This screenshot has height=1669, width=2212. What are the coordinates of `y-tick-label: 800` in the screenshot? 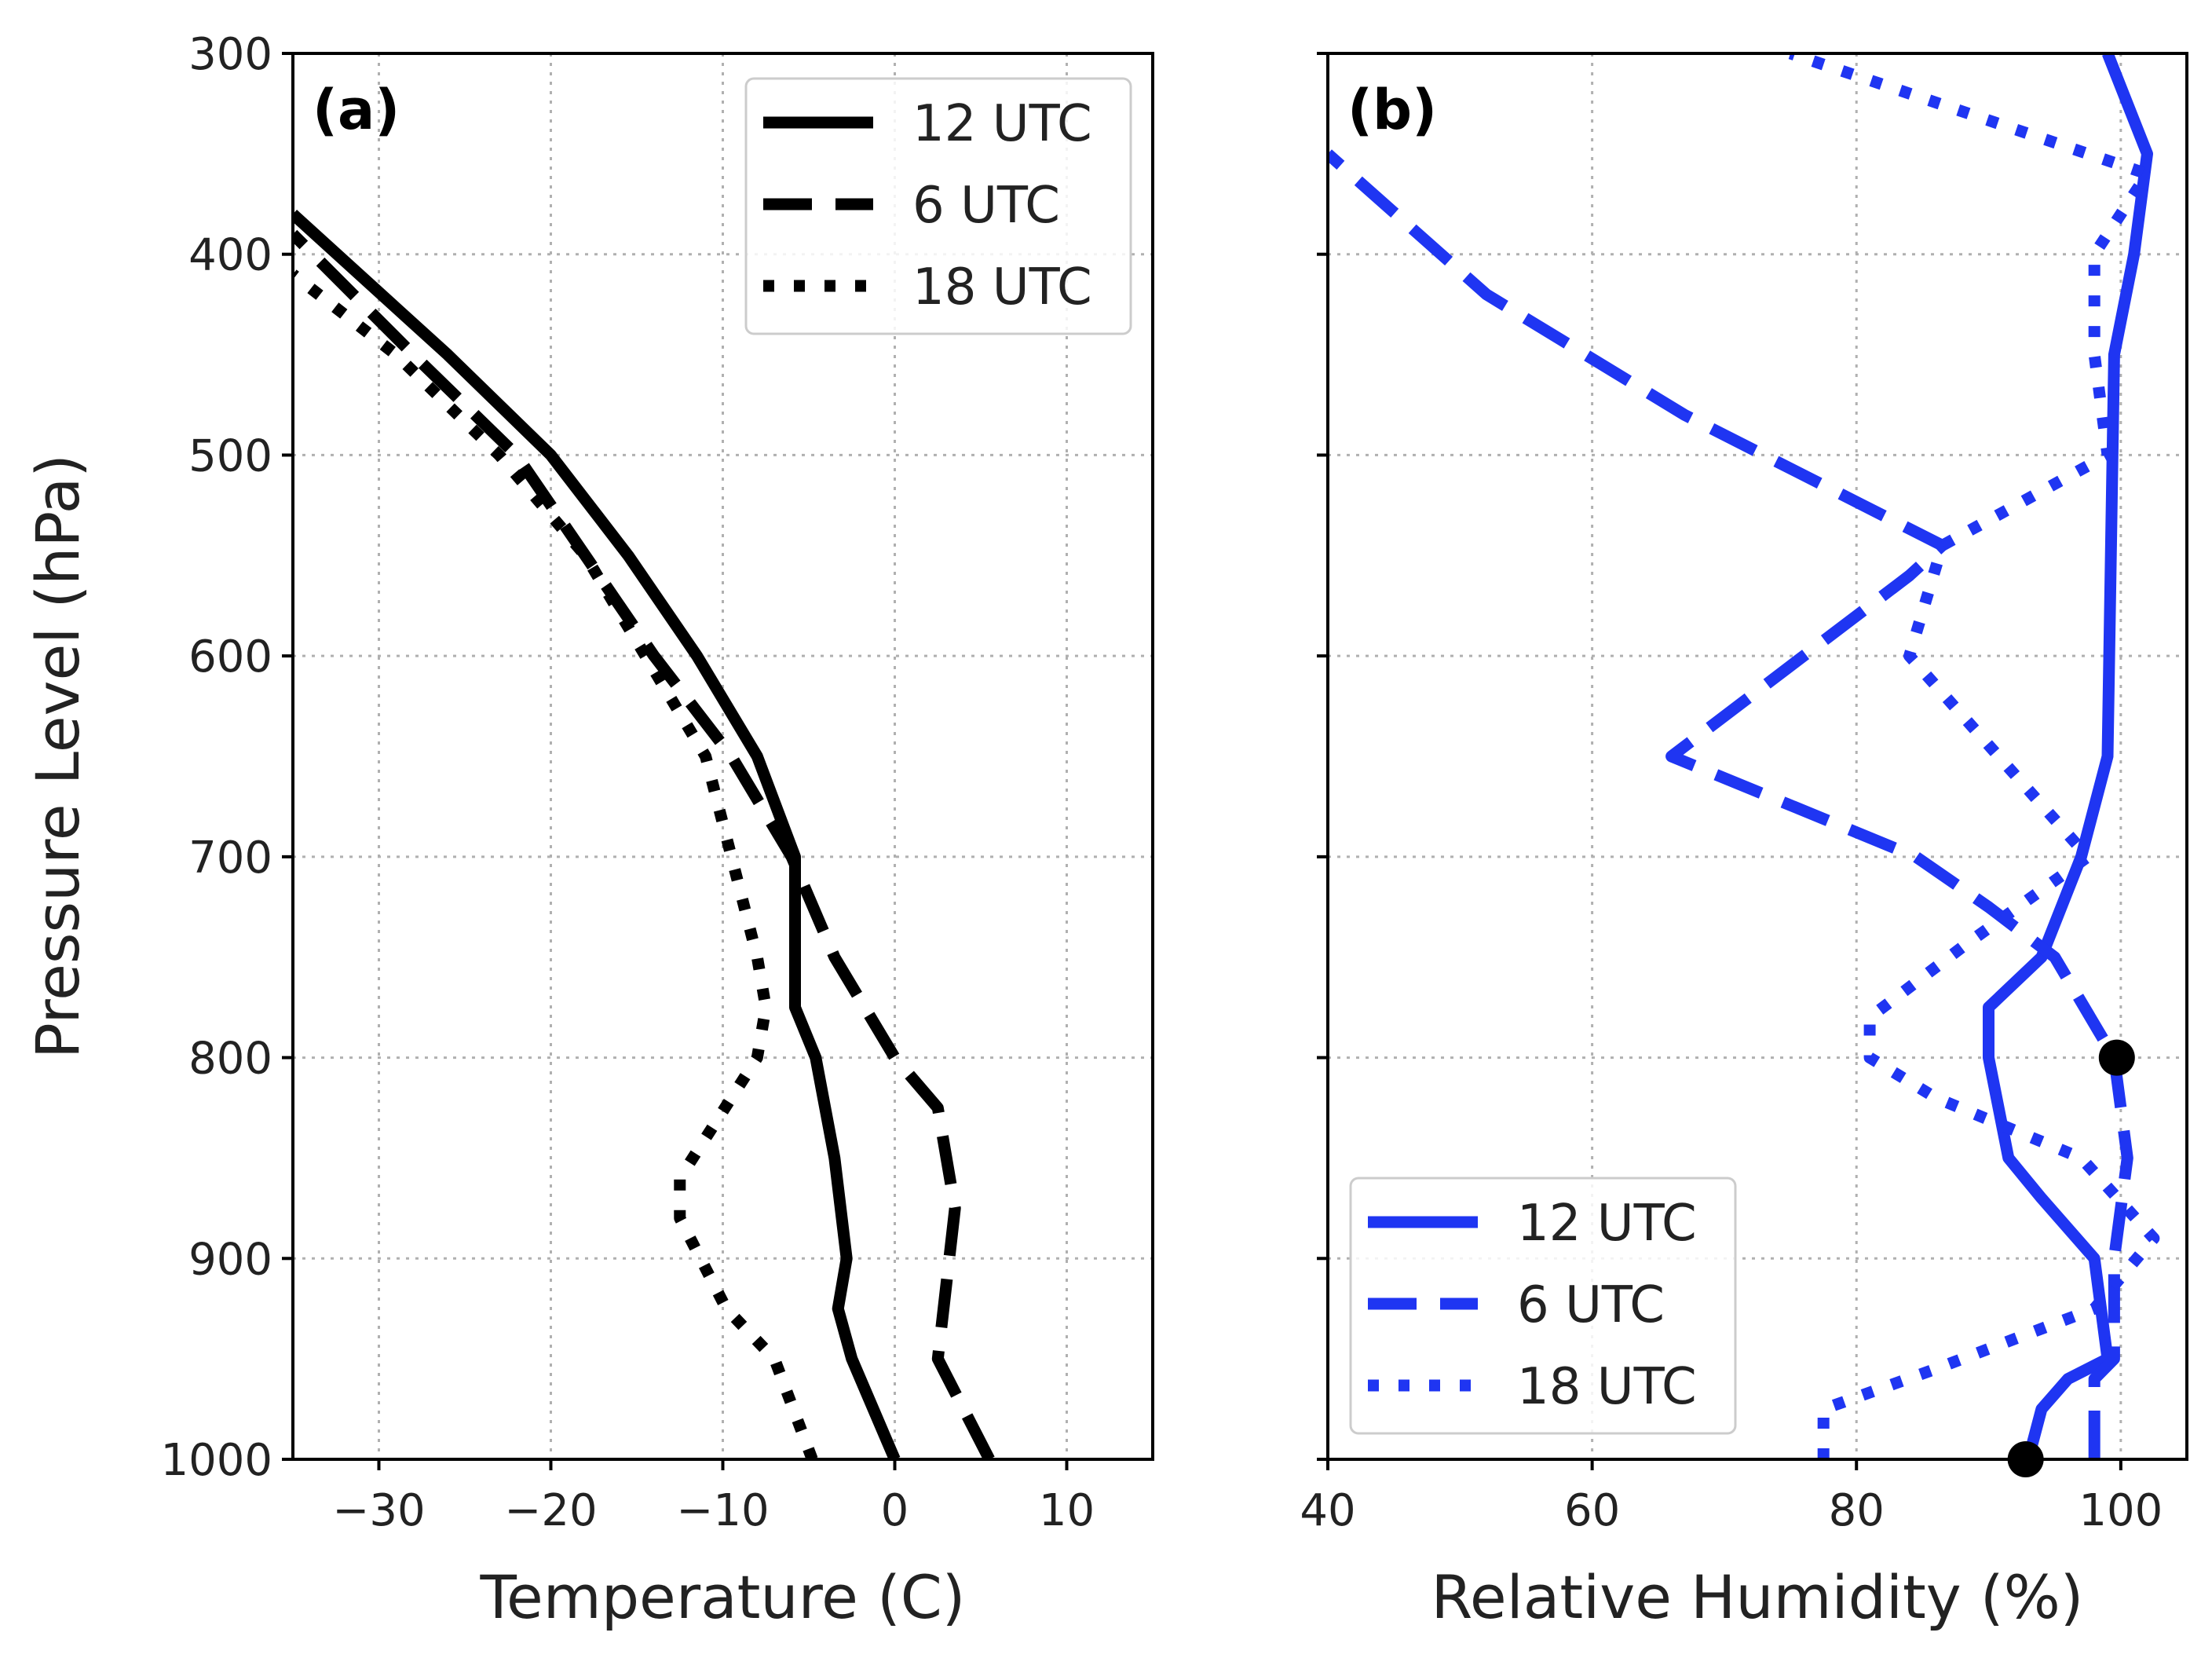 It's located at (230, 1059).